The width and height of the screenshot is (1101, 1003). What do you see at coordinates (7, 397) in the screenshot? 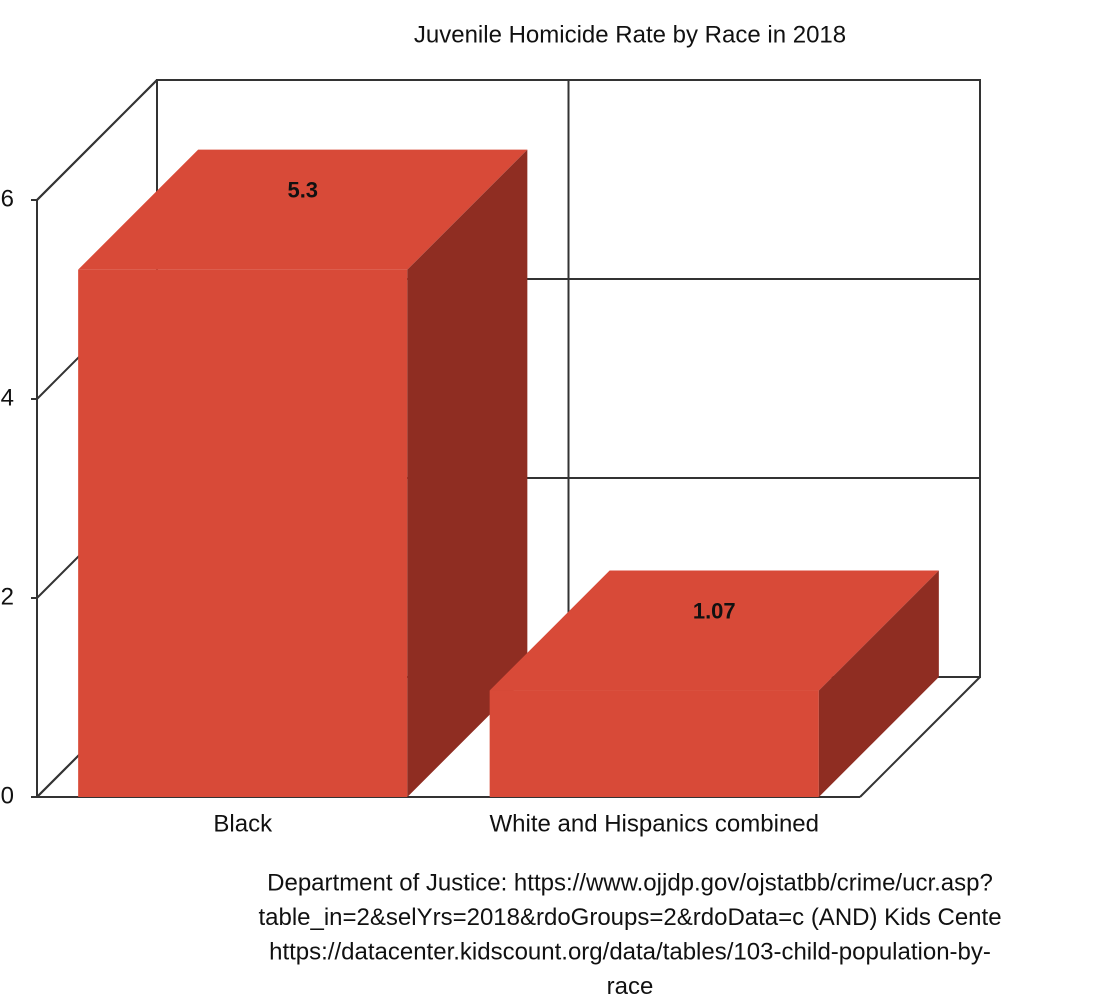
I see `y-tick-label: 4` at bounding box center [7, 397].